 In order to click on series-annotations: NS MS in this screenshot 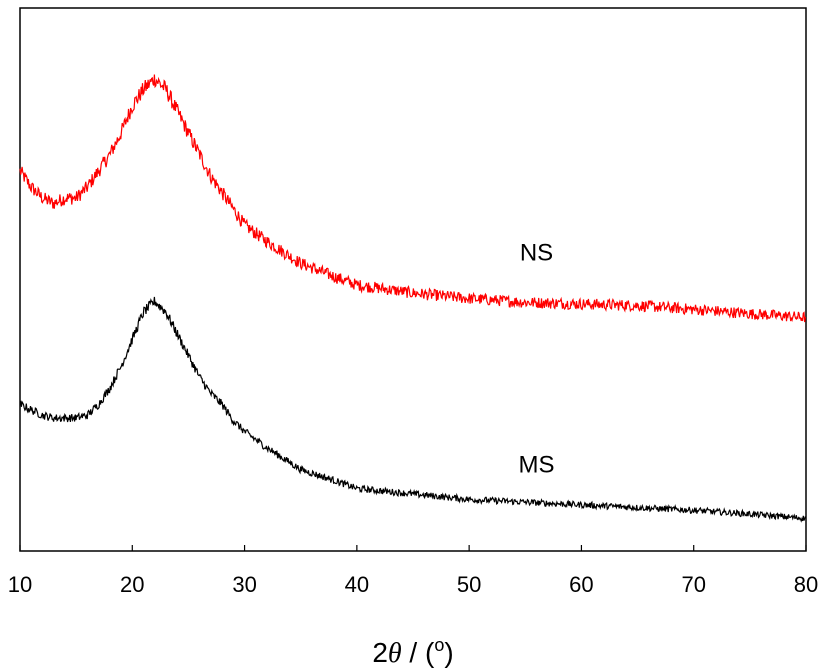, I will do `click(537, 358)`.